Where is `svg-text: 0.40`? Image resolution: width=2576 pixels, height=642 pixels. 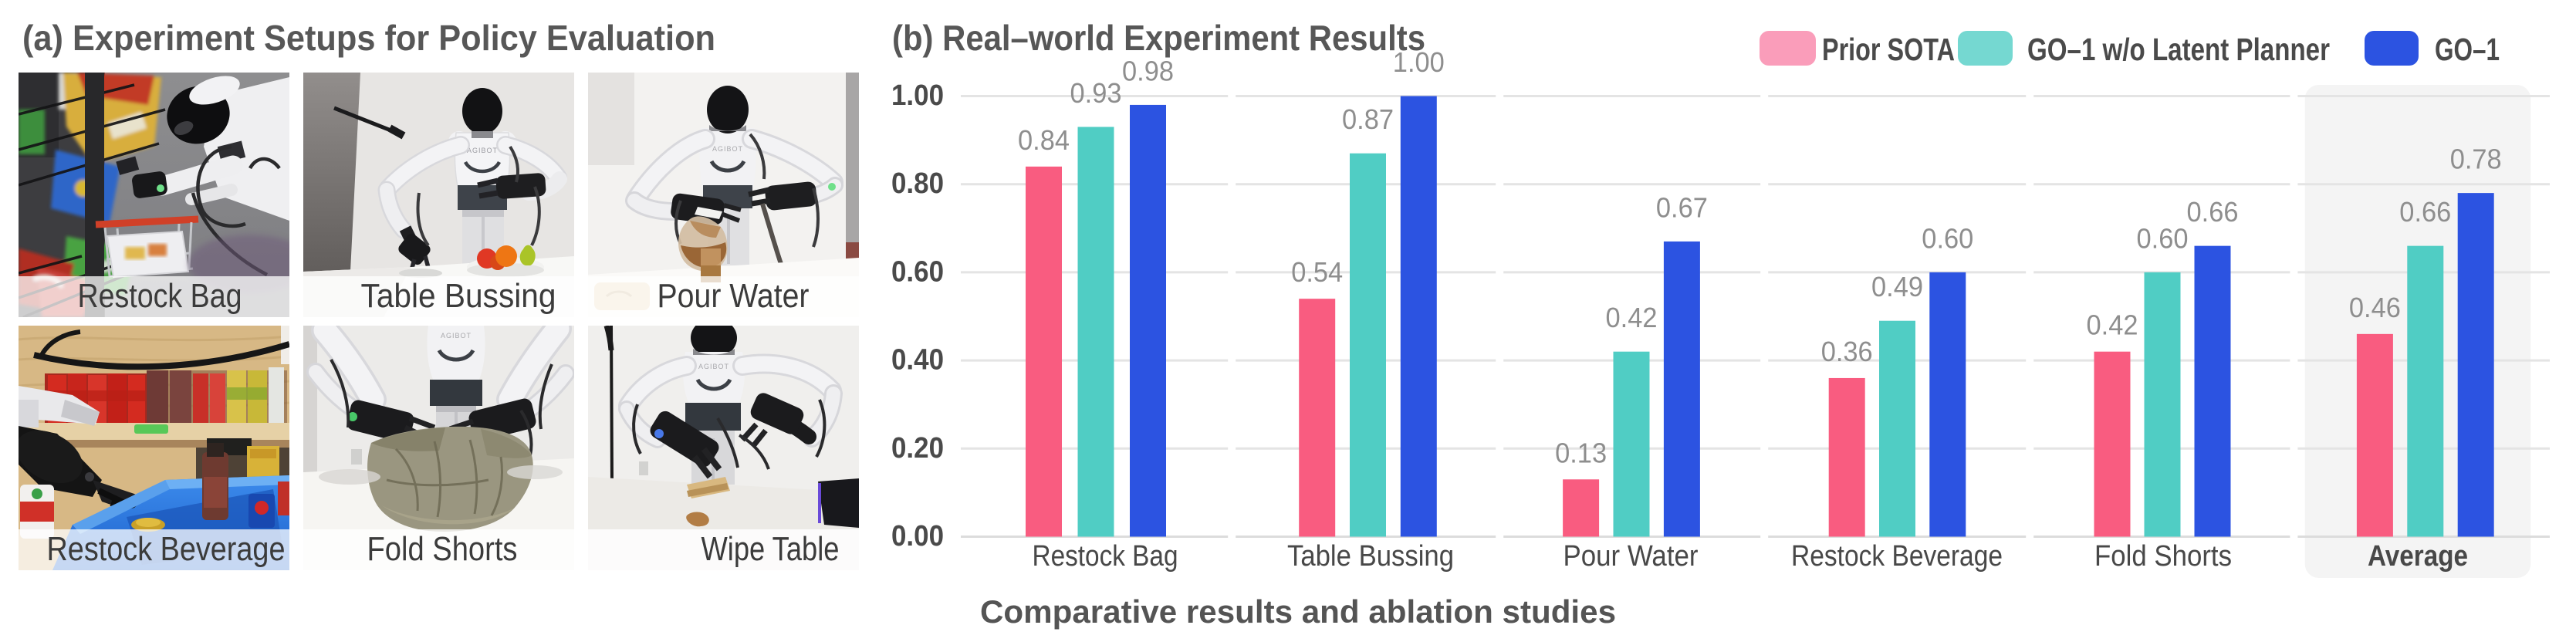 svg-text: 0.40 is located at coordinates (917, 360).